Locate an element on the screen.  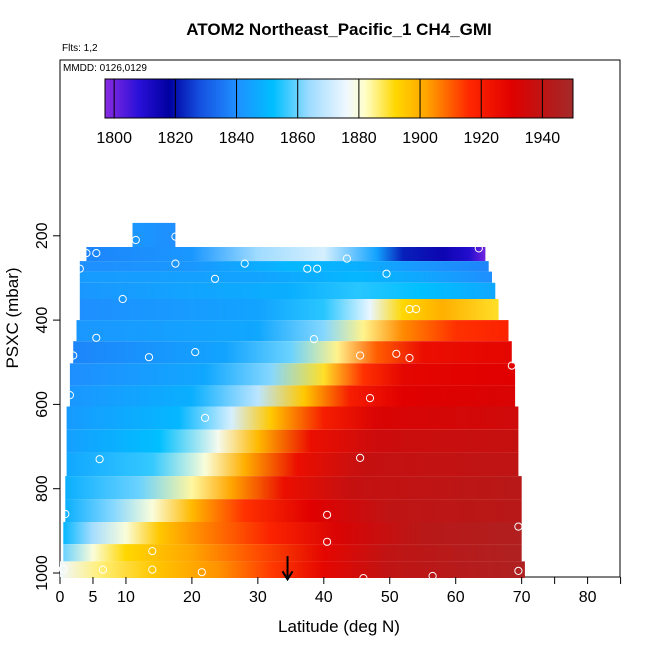
dates-label: MMDD: 0126,0129 is located at coordinates (105, 68).